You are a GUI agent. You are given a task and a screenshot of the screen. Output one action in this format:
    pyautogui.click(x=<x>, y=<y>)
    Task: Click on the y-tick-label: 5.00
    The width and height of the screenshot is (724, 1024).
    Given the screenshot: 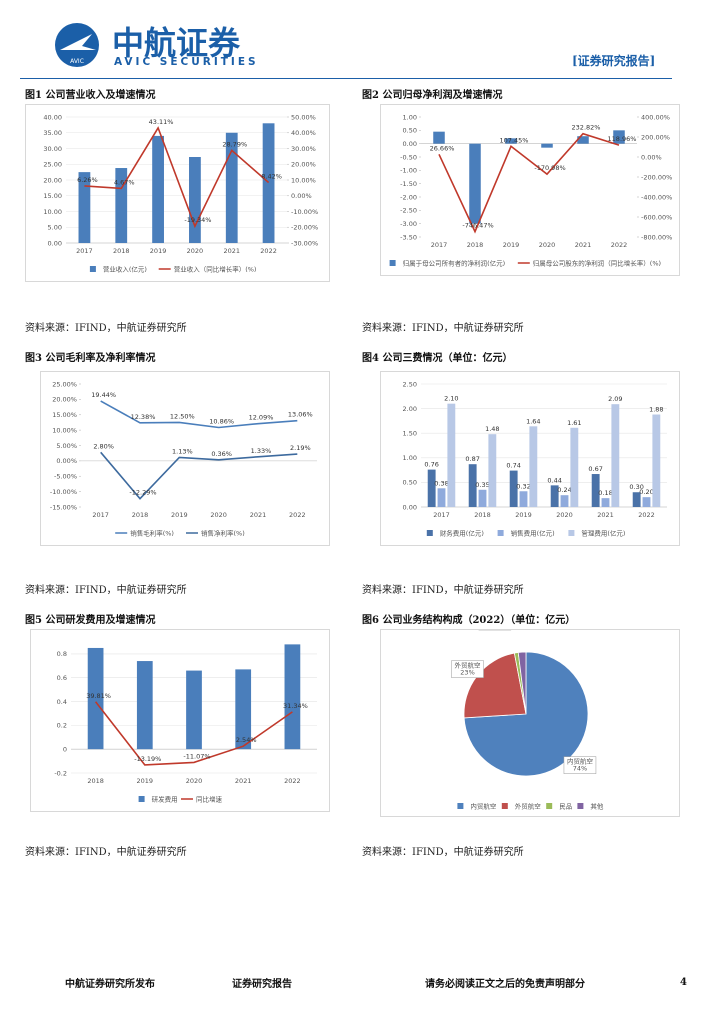 What is the action you would take?
    pyautogui.click(x=55, y=228)
    